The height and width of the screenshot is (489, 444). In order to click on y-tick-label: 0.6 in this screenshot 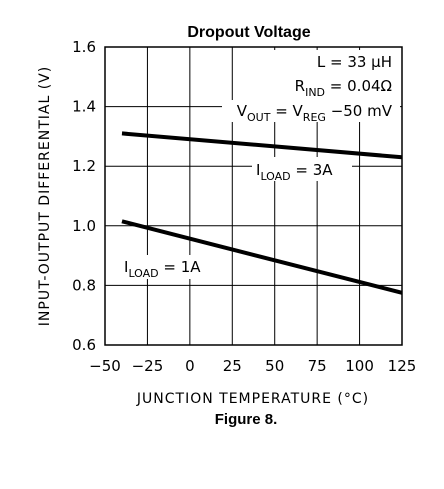, I will do `click(84, 345)`.